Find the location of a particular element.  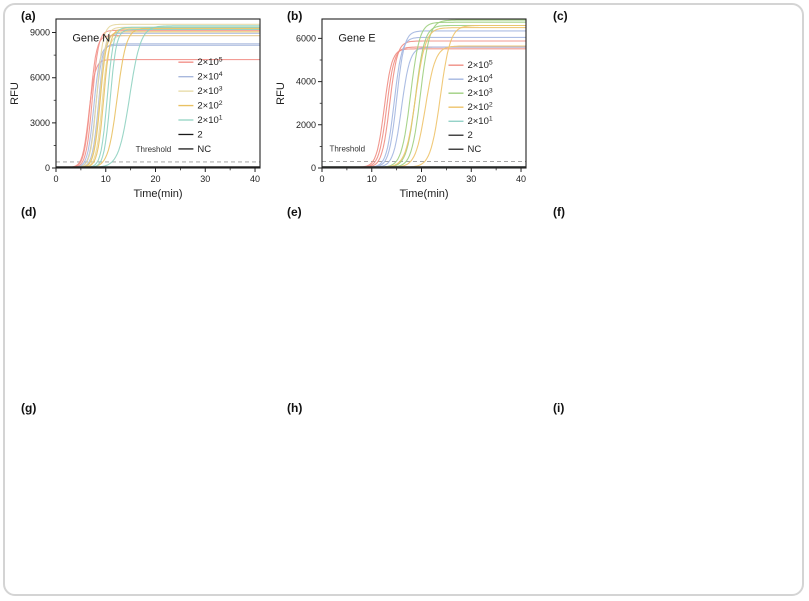

panel-letter-c: (c) is located at coordinates (560, 16).